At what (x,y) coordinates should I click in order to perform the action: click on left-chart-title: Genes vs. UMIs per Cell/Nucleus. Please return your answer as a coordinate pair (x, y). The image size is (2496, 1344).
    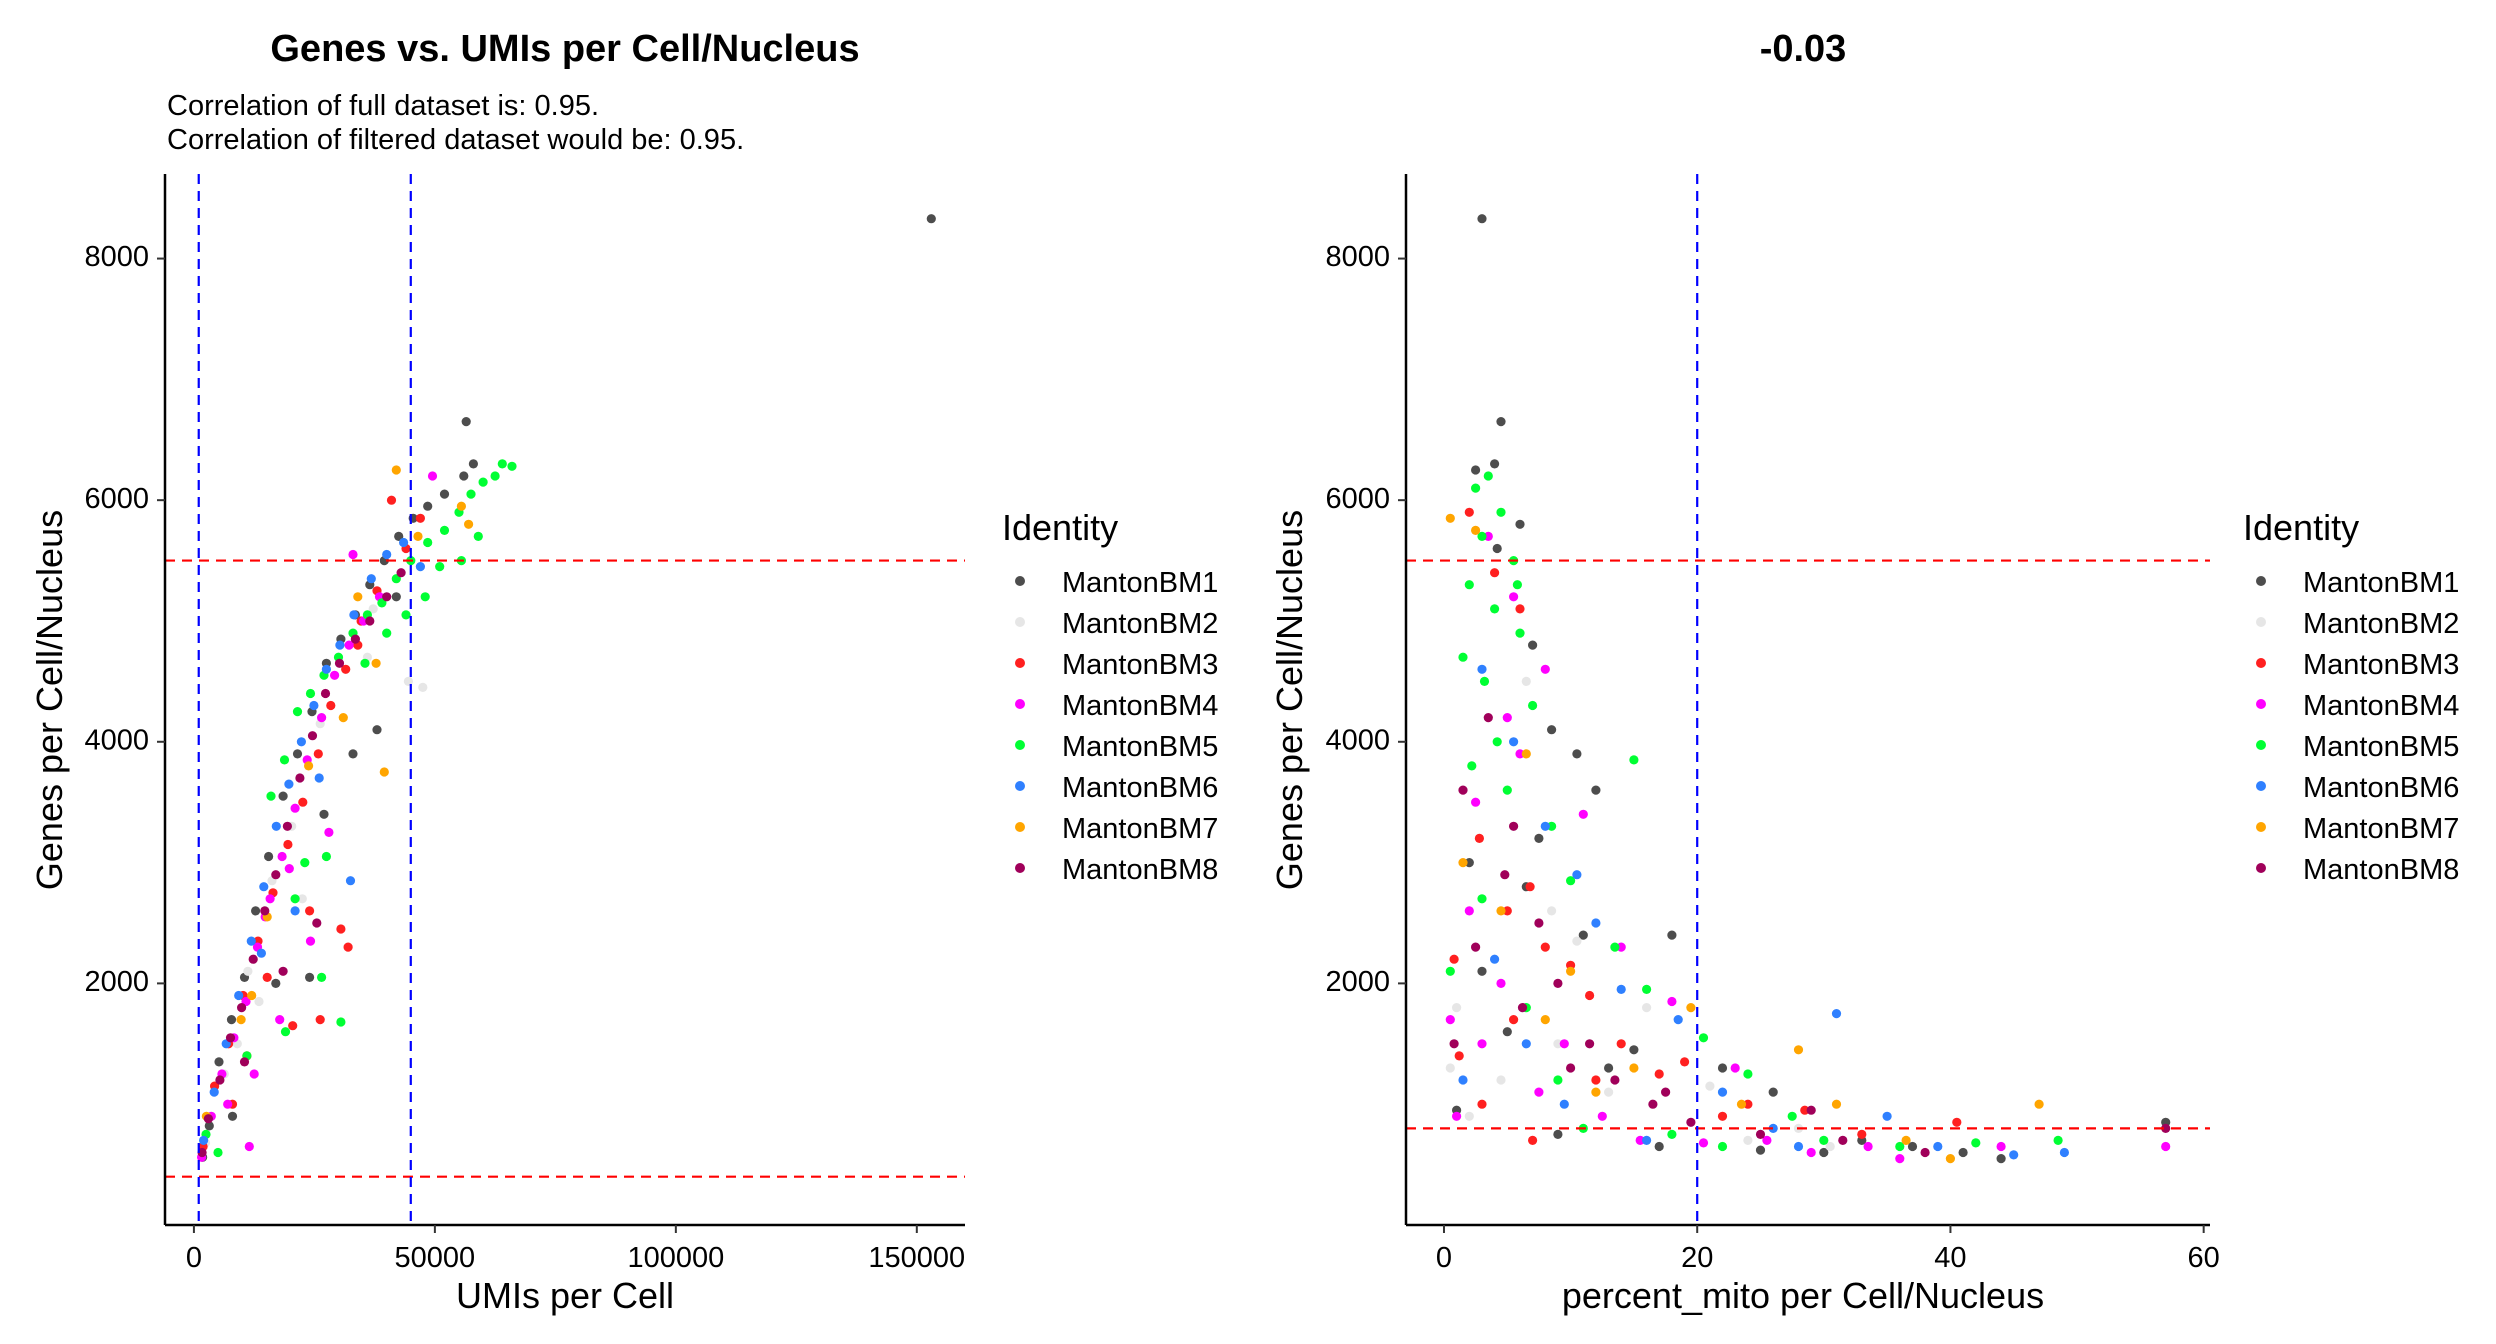
    Looking at the image, I should click on (564, 49).